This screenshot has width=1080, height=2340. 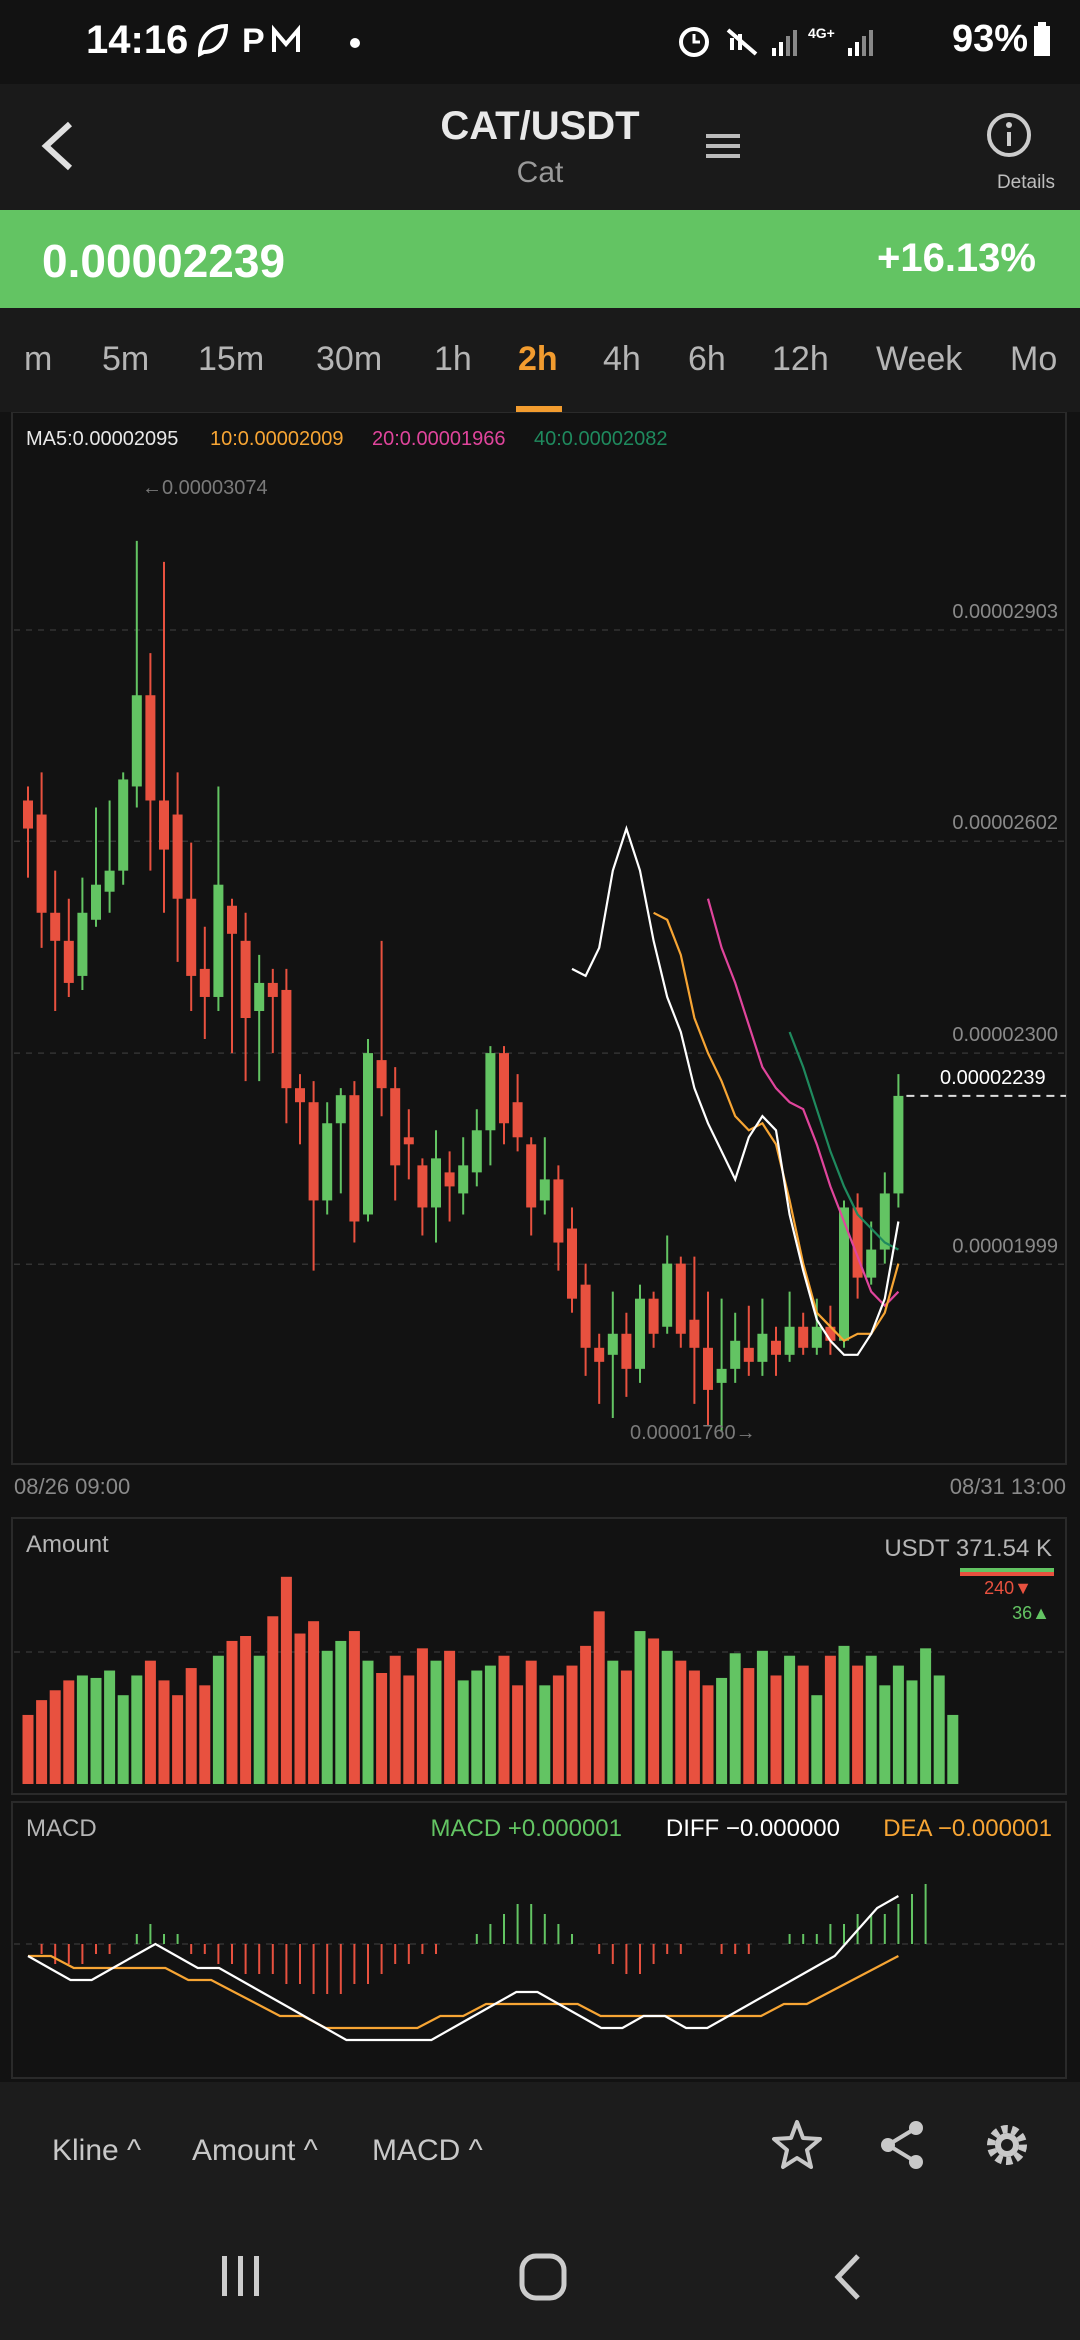 What do you see at coordinates (540, 42) in the screenshot?
I see `status-bar: 14:16 P 4G+ 93%` at bounding box center [540, 42].